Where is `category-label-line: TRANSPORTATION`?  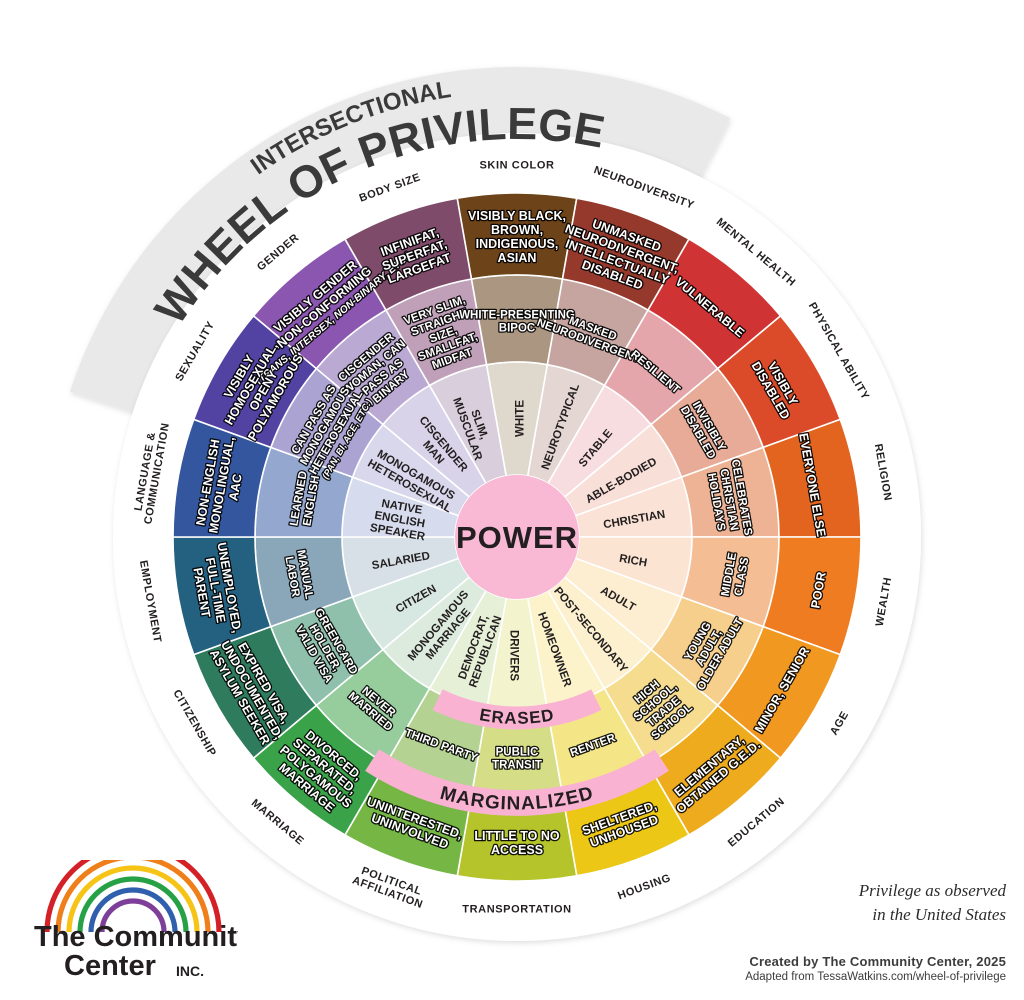
category-label-line: TRANSPORTATION is located at coordinates (516, 910).